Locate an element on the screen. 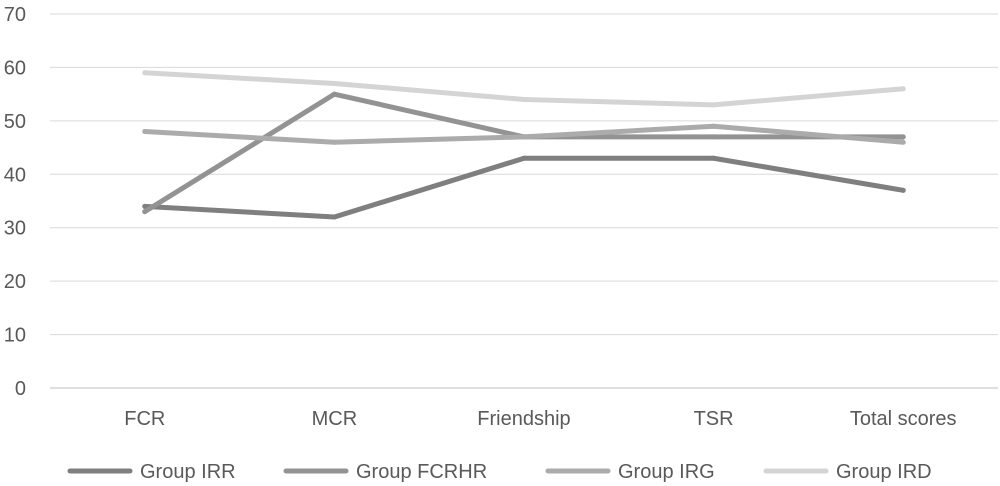 The image size is (1000, 486). legend-label: Group IRR is located at coordinates (188, 472).